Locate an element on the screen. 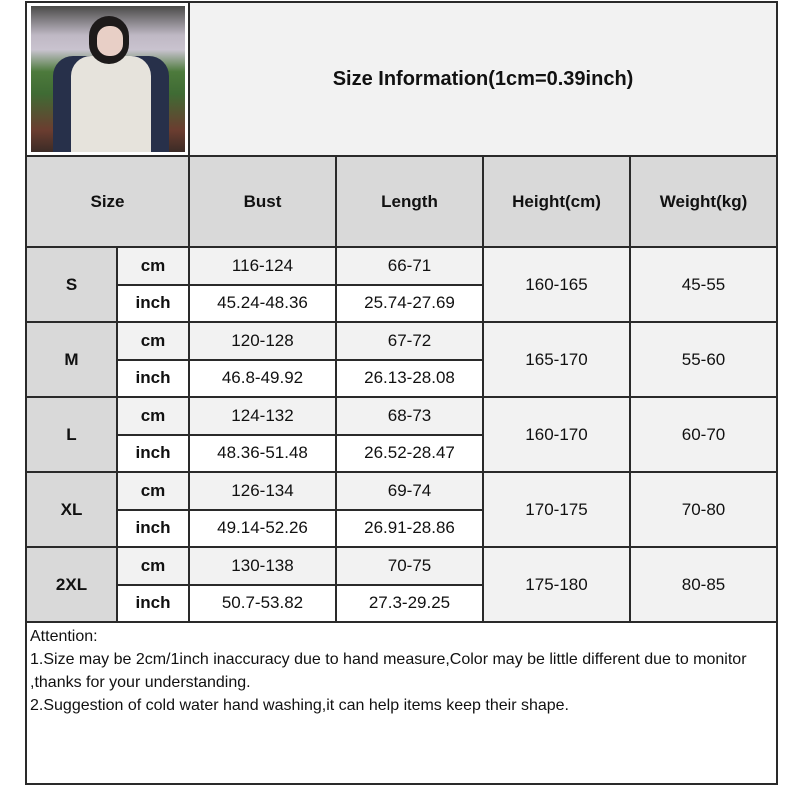 The height and width of the screenshot is (800, 800). table-row-inch: inch 48.36-51.48 26.52-28.47 is located at coordinates (401, 453).